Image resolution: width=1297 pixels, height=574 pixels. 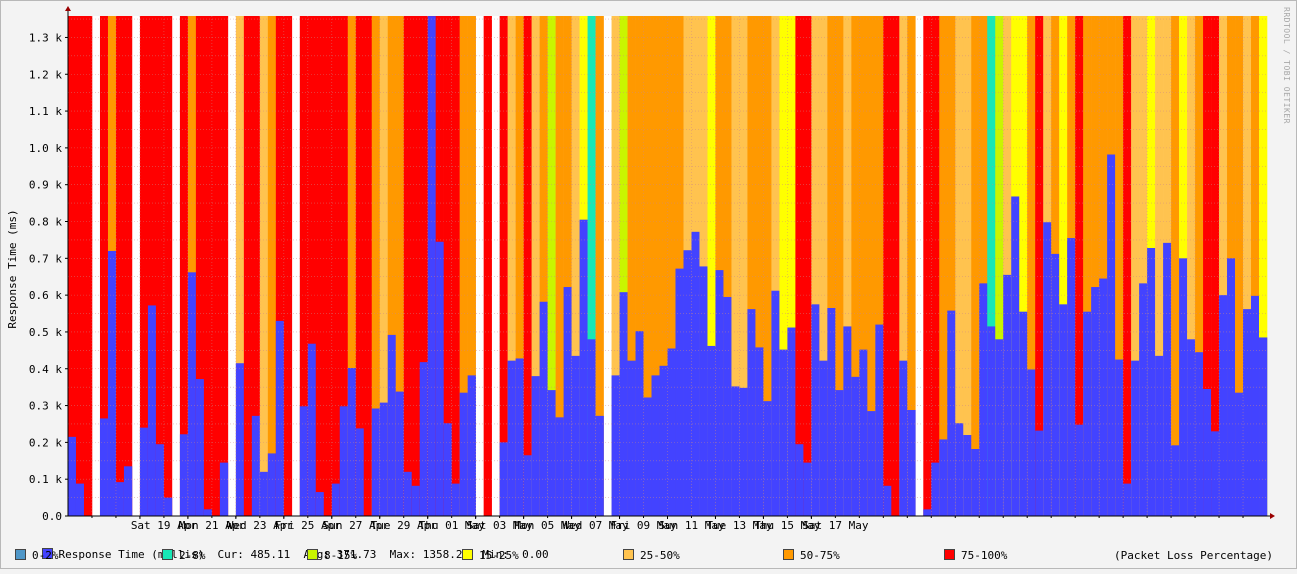 I want to click on x-tick-label: Sat 19 Apr, so click(x=164, y=525).